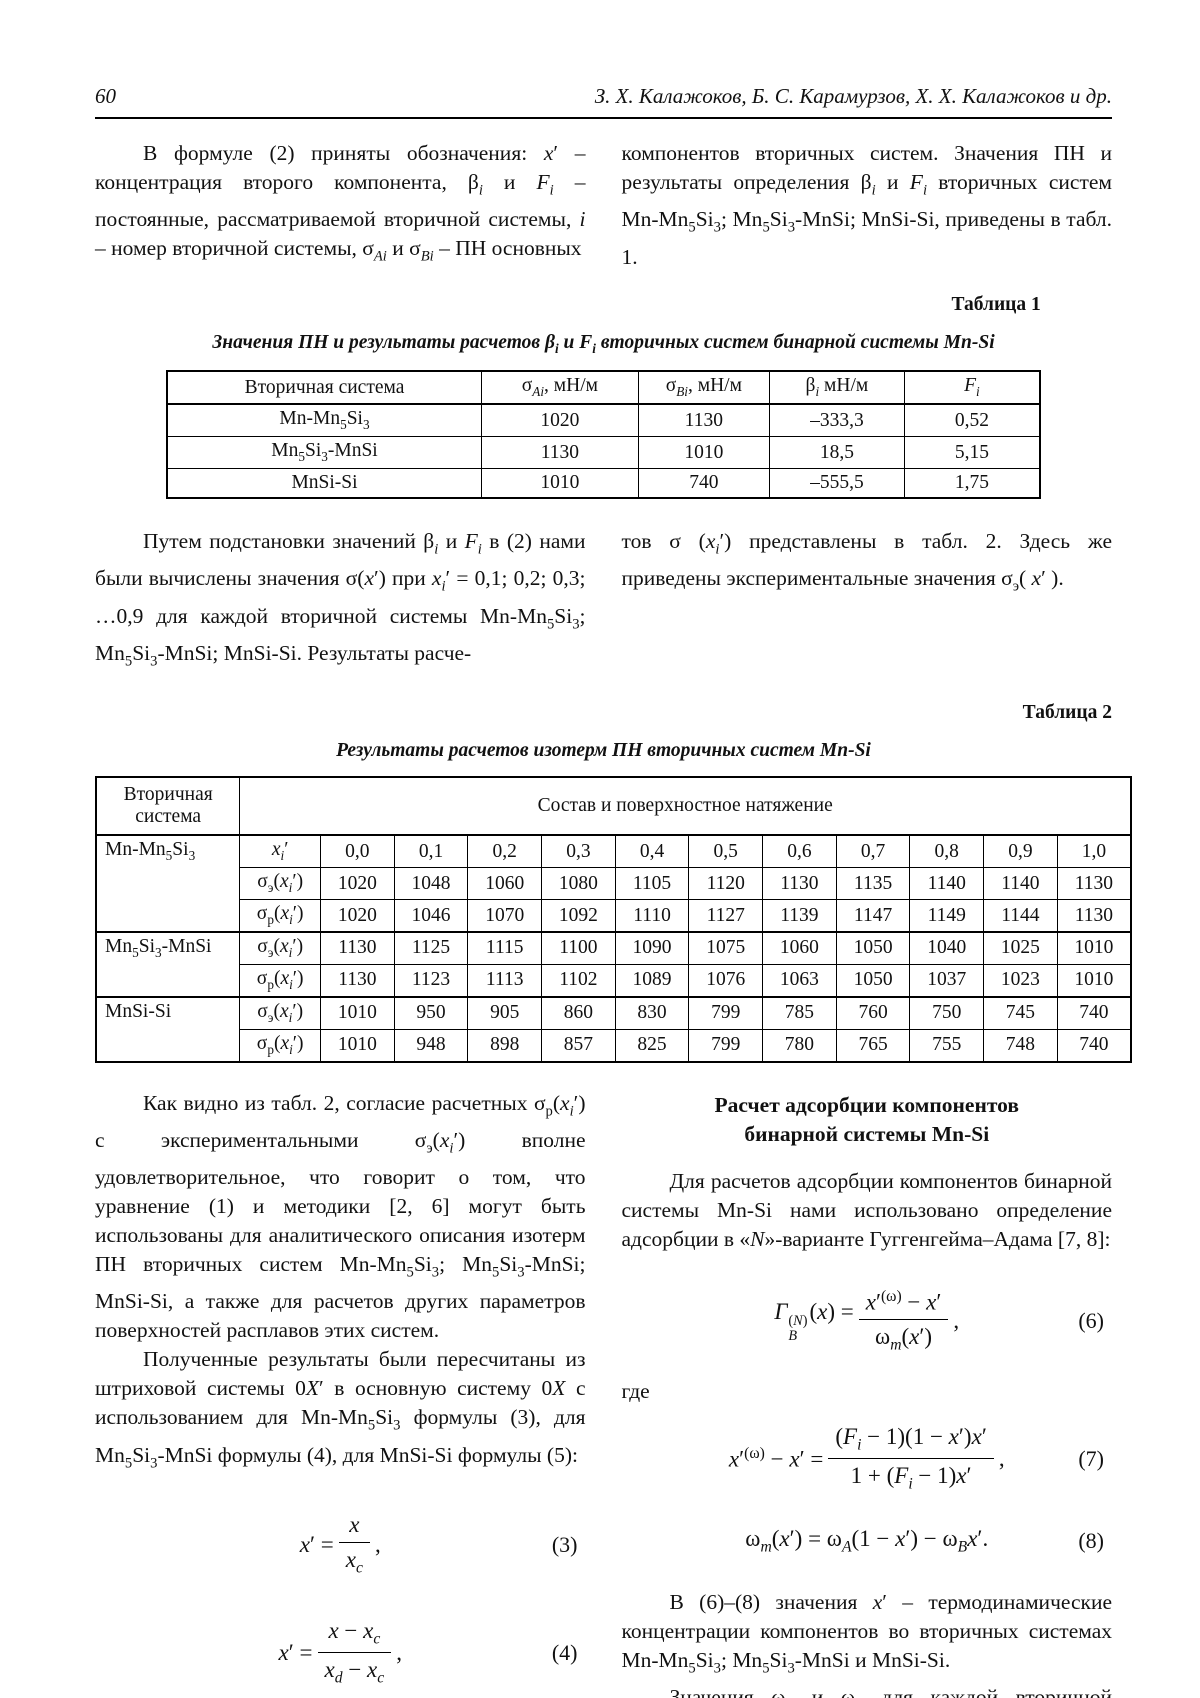 The height and width of the screenshot is (1698, 1200). I want to click on eq3-fraction: x xc, so click(354, 1545).